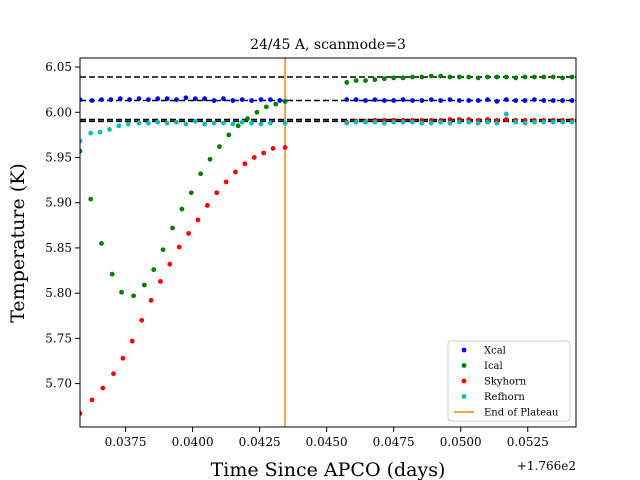 The image size is (640, 480). I want to click on legend-label-skyhorn: Skyhorn, so click(505, 382).